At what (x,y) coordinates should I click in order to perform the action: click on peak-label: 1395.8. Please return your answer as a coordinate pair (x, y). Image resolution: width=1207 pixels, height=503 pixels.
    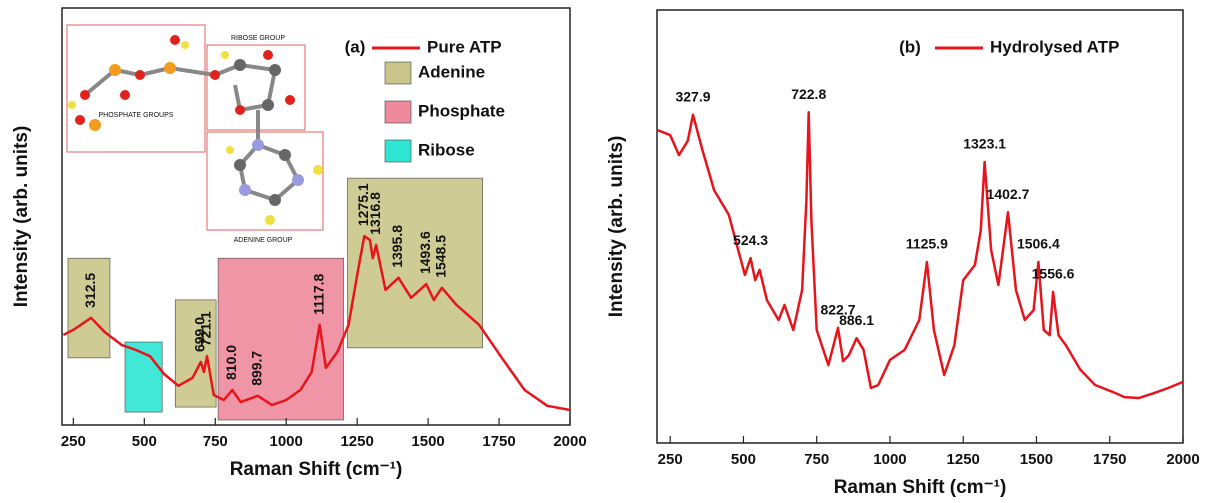
    Looking at the image, I should click on (397, 246).